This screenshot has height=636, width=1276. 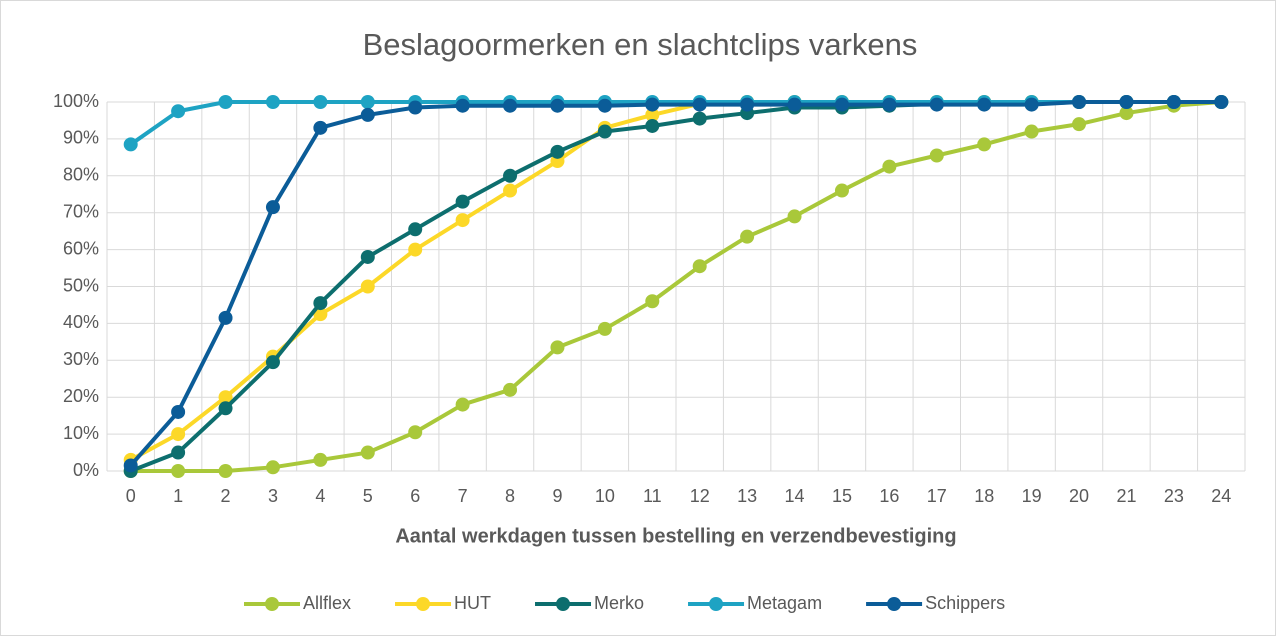 I want to click on x-tick-label: 15, so click(x=842, y=496).